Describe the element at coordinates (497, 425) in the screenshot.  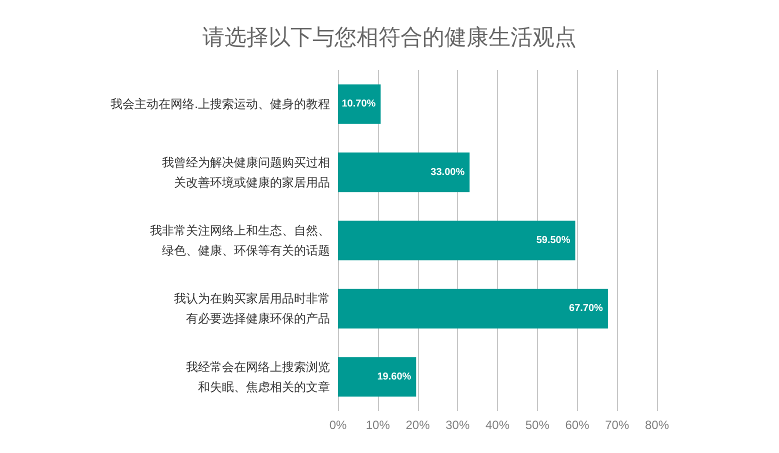
I see `x-tick-label: 40%` at that location.